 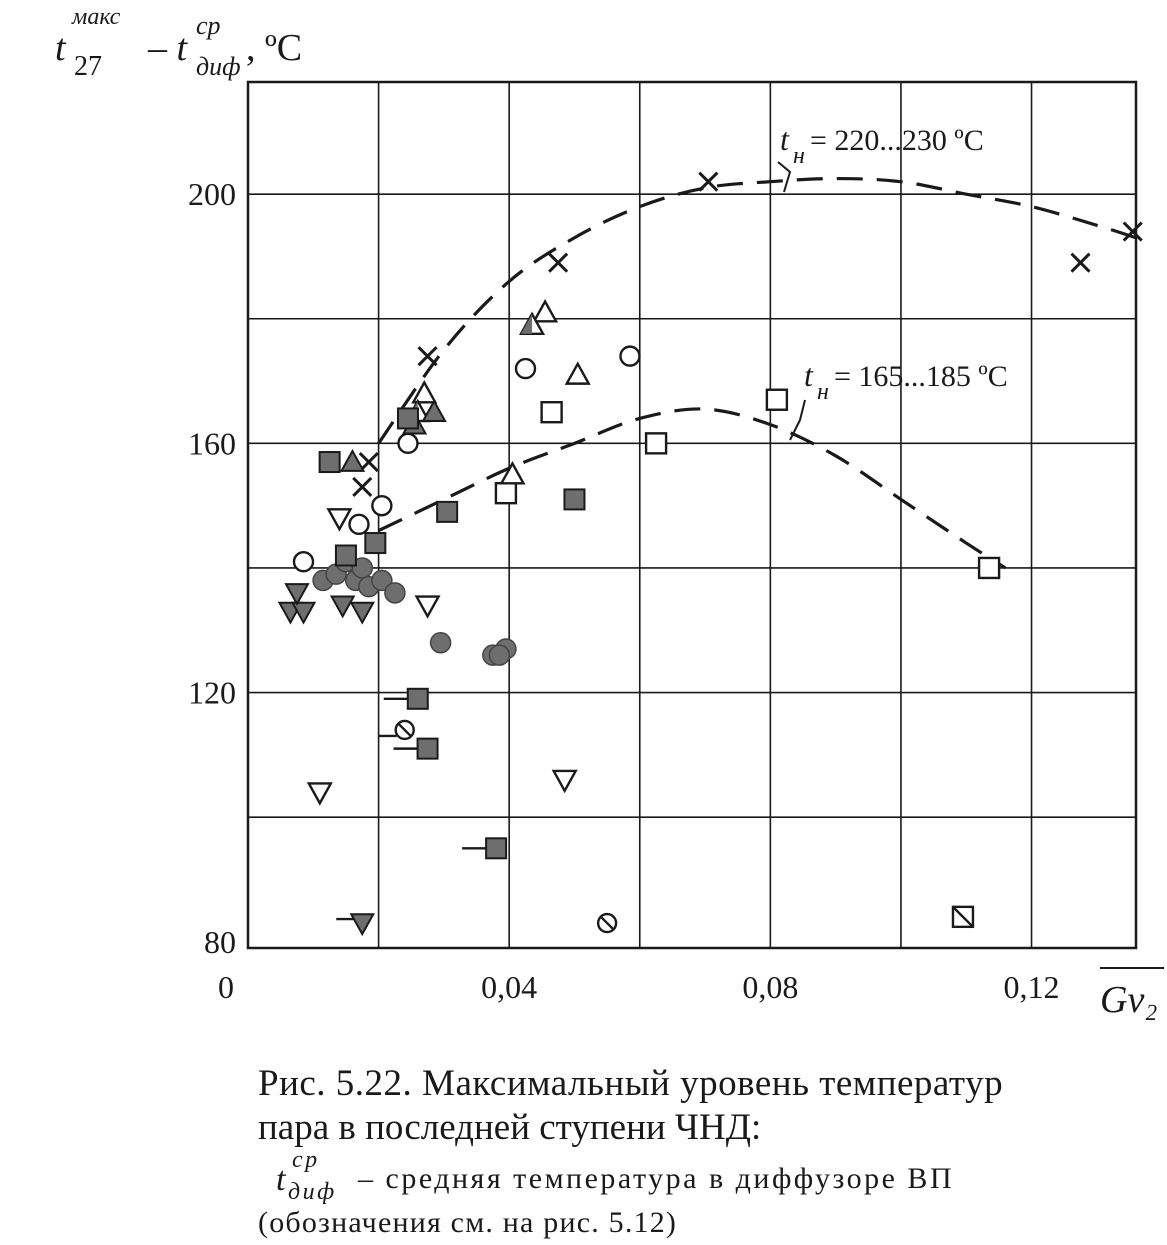 What do you see at coordinates (823, 392) in the screenshot?
I see `curve-label-2-sub: н` at bounding box center [823, 392].